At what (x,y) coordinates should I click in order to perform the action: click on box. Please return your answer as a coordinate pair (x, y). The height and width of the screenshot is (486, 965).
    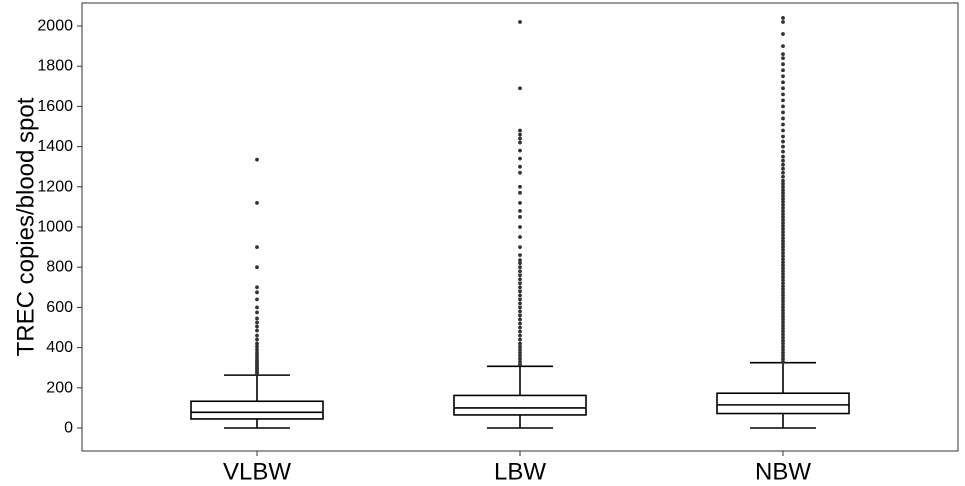
    Looking at the image, I should click on (257, 410).